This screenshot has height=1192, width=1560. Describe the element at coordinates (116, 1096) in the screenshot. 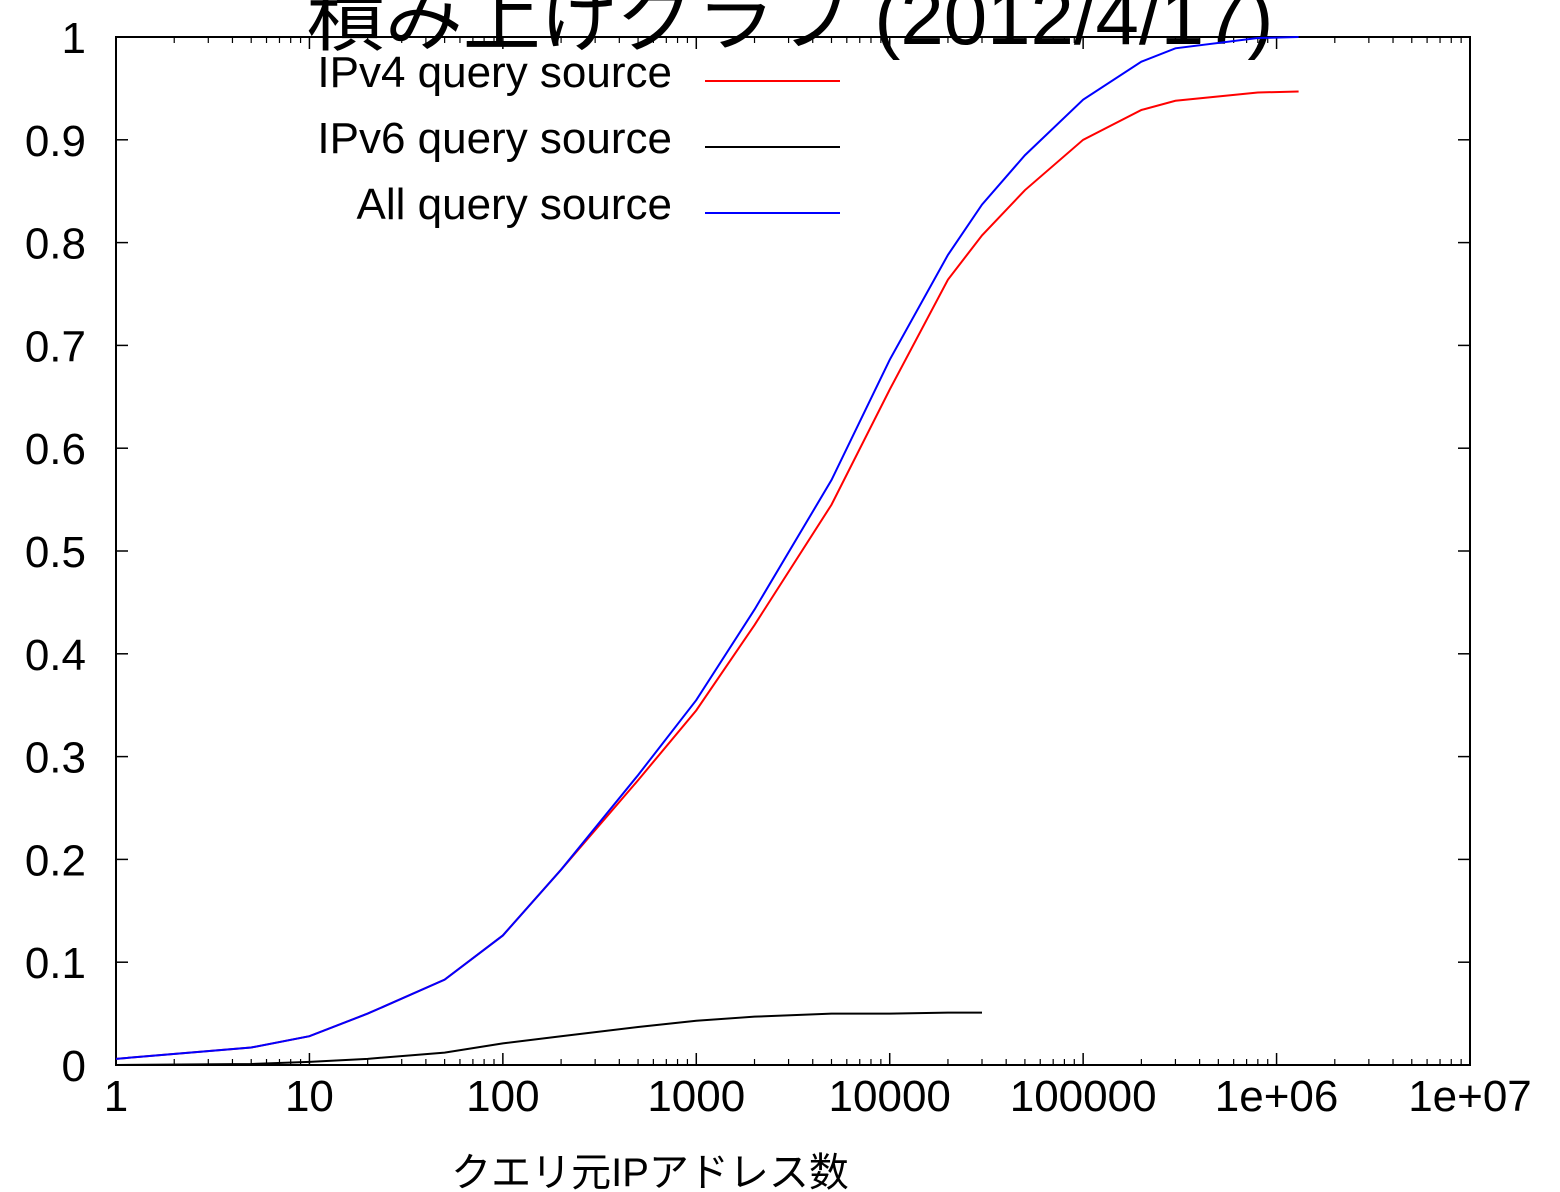

I see `x-tick-label: 1` at that location.